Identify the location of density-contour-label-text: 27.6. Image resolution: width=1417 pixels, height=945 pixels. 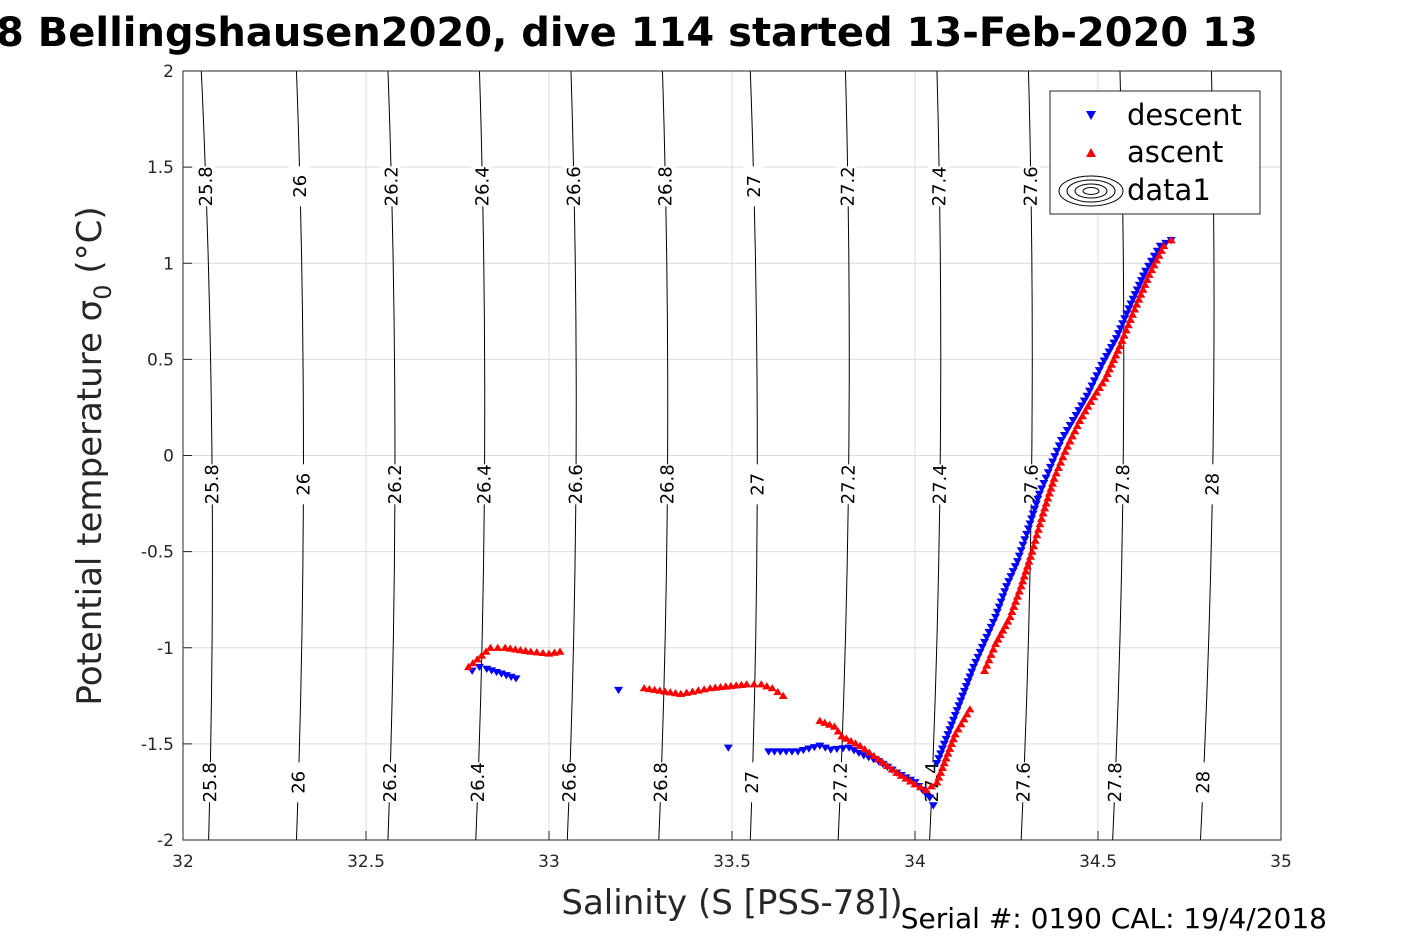
(1023, 782).